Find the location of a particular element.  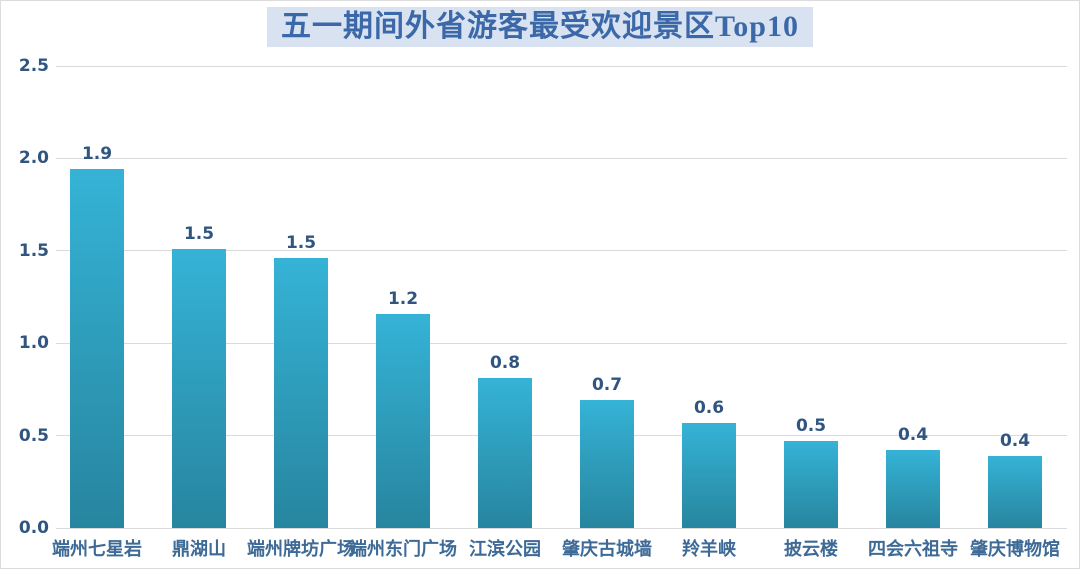

bar-羚羊峡 is located at coordinates (709, 475).